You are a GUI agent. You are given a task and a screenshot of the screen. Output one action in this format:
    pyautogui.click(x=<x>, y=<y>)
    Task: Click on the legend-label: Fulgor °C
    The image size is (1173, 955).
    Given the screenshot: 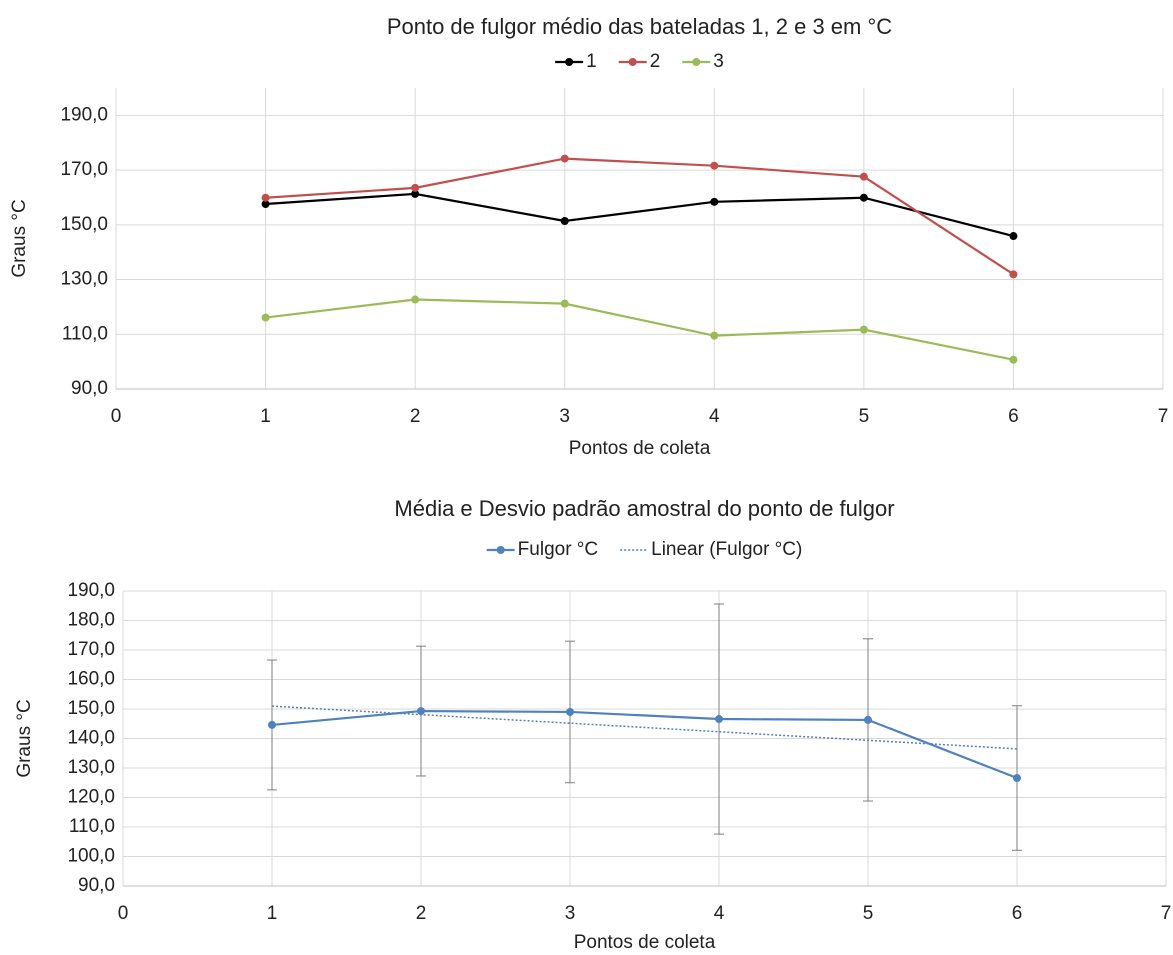 What is the action you would take?
    pyautogui.click(x=558, y=549)
    